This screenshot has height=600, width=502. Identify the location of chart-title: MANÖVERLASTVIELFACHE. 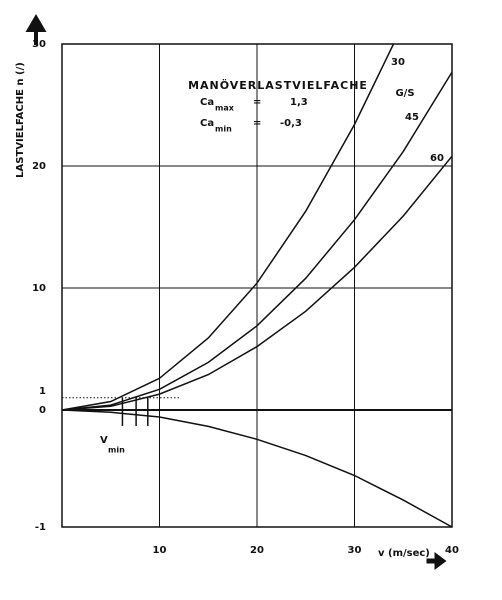
(278, 85).